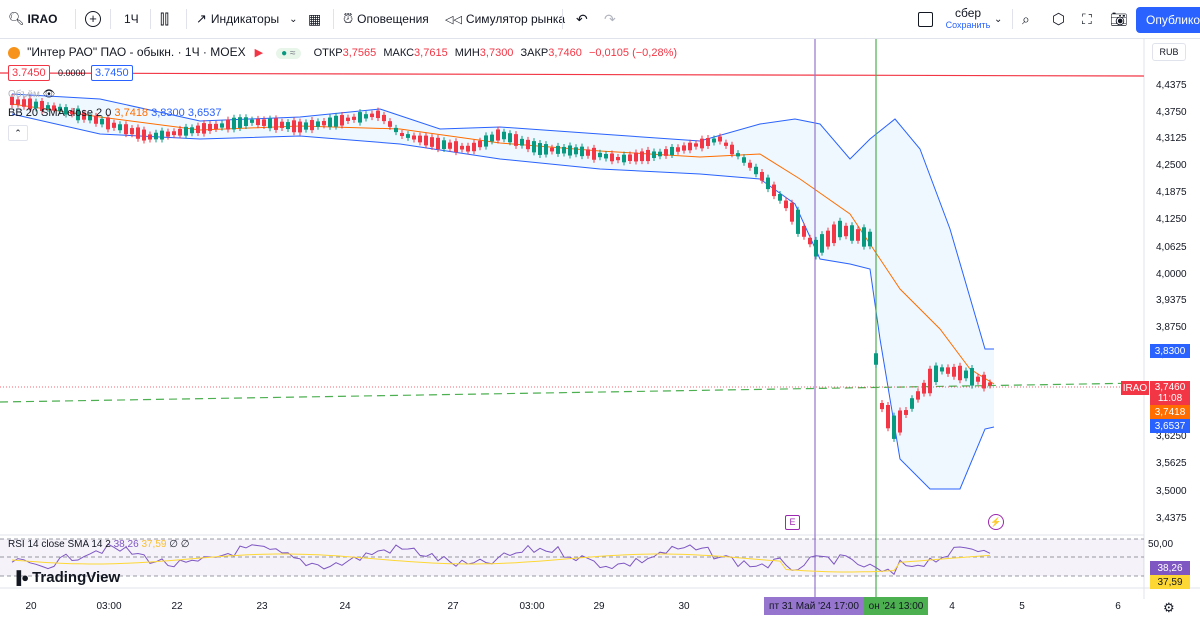 The height and width of the screenshot is (628, 1200). I want to click on fullscreen-icon: ⛶, so click(1087, 18).